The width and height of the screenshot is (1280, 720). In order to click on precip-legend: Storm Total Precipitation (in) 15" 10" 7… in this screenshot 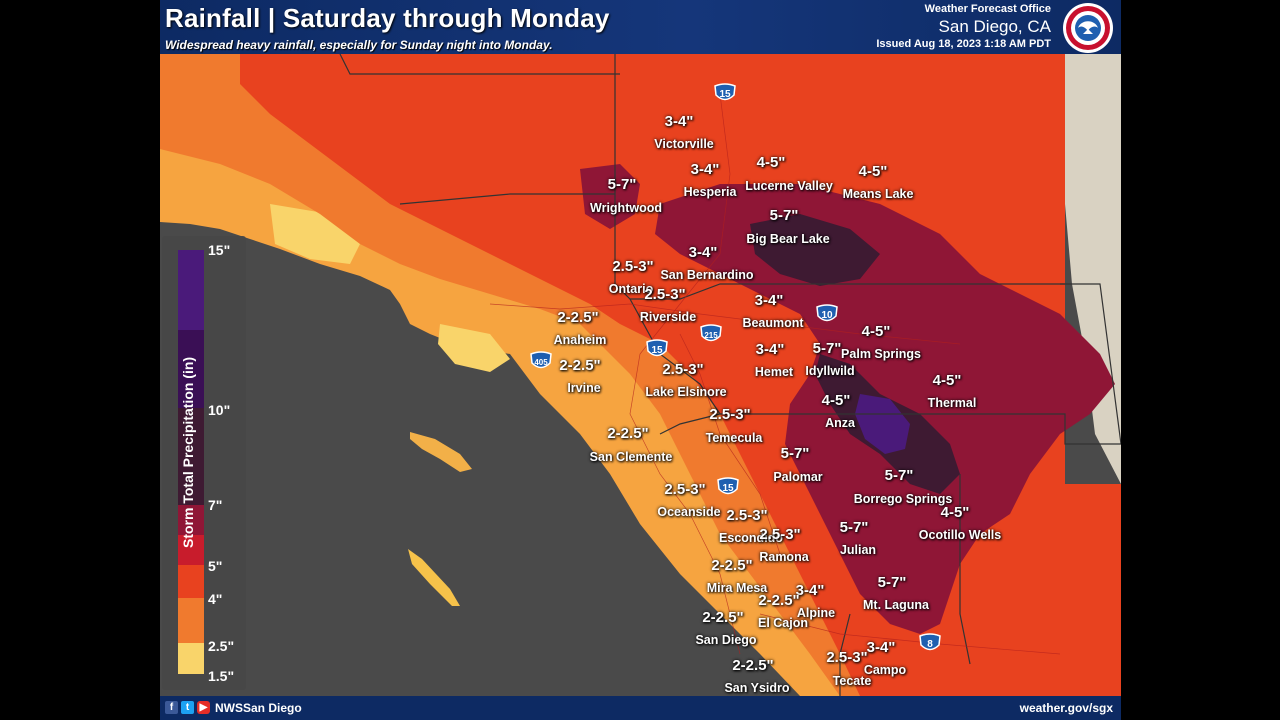, I will do `click(204, 463)`.